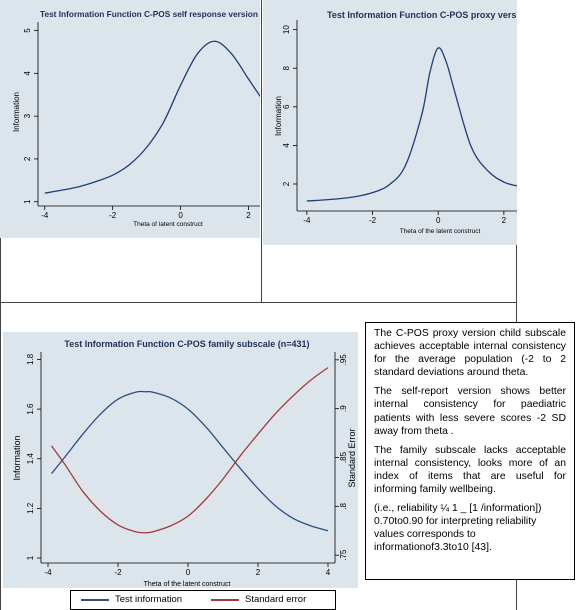 The height and width of the screenshot is (610, 584). I want to click on y-tick-label: 10, so click(286, 29).